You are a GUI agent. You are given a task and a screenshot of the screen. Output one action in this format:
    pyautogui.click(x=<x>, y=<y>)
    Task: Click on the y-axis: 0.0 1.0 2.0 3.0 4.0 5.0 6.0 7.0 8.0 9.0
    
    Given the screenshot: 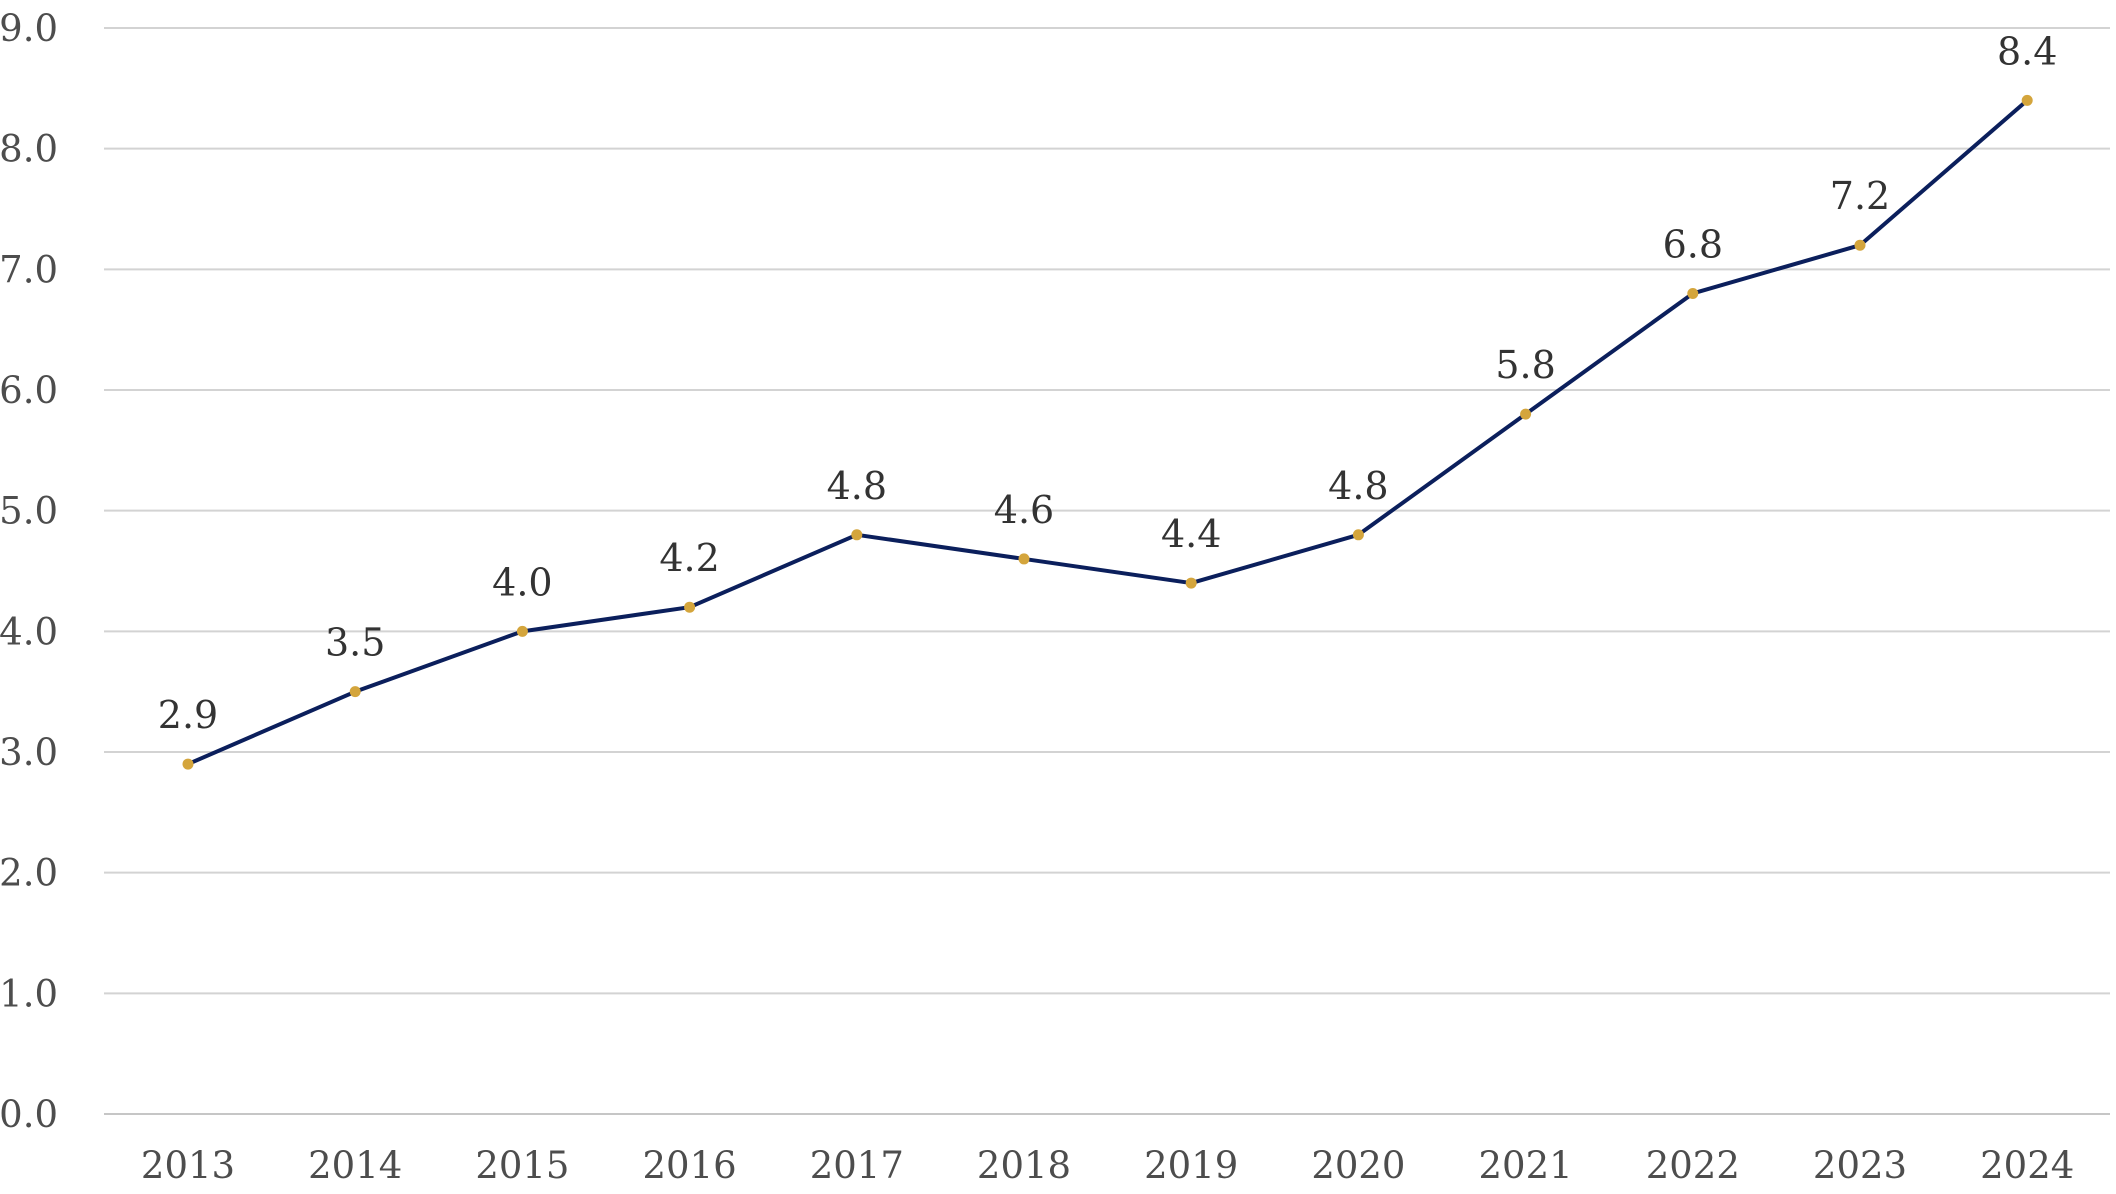 What is the action you would take?
    pyautogui.click(x=29, y=571)
    